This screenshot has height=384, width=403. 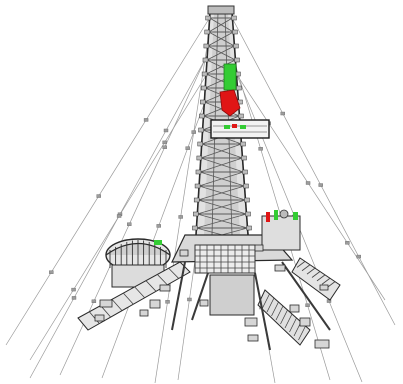 What do you see at coordinates (134, 296) in the screenshot?
I see `pipe-ramp` at bounding box center [134, 296].